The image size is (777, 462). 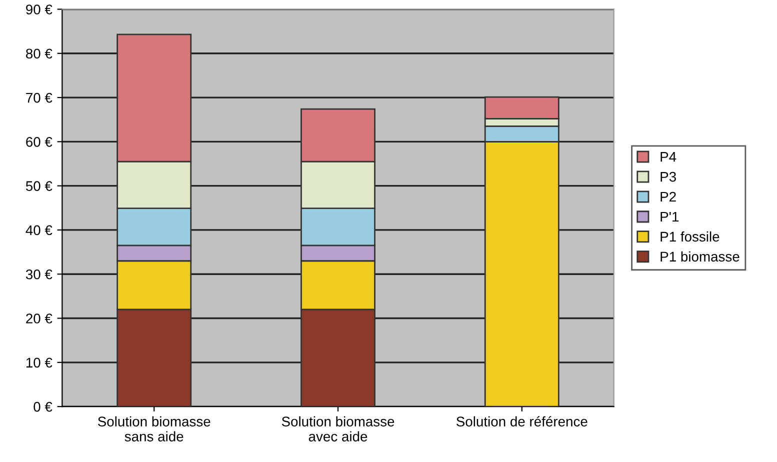 What do you see at coordinates (39, 230) in the screenshot?
I see `y-tick-label: 40 €` at bounding box center [39, 230].